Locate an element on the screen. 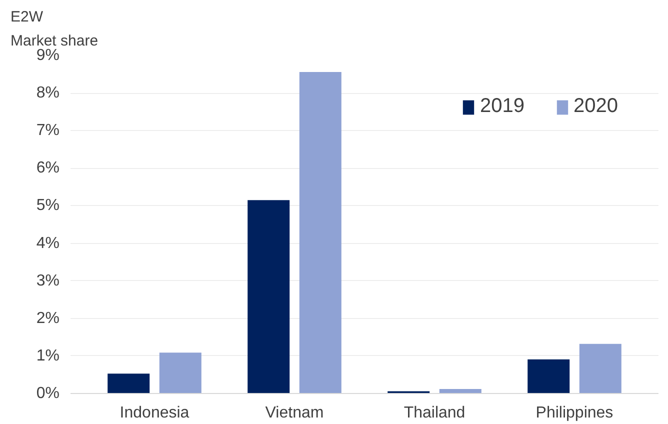  y-tick-label: 0% is located at coordinates (48, 393).